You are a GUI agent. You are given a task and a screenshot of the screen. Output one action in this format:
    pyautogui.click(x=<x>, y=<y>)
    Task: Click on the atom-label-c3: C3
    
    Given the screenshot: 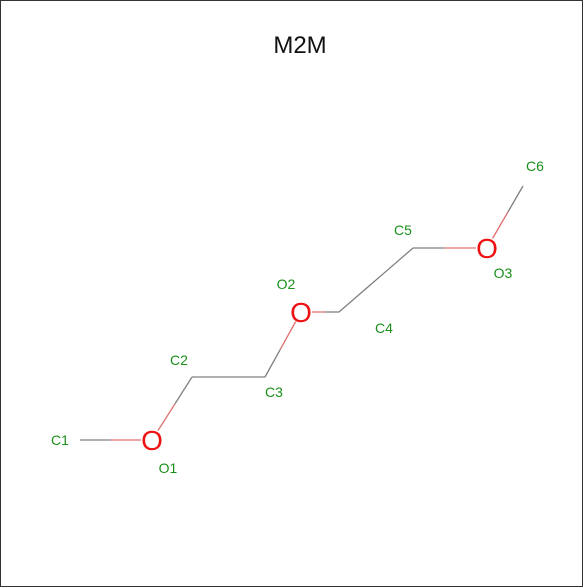 What is the action you would take?
    pyautogui.click(x=274, y=392)
    